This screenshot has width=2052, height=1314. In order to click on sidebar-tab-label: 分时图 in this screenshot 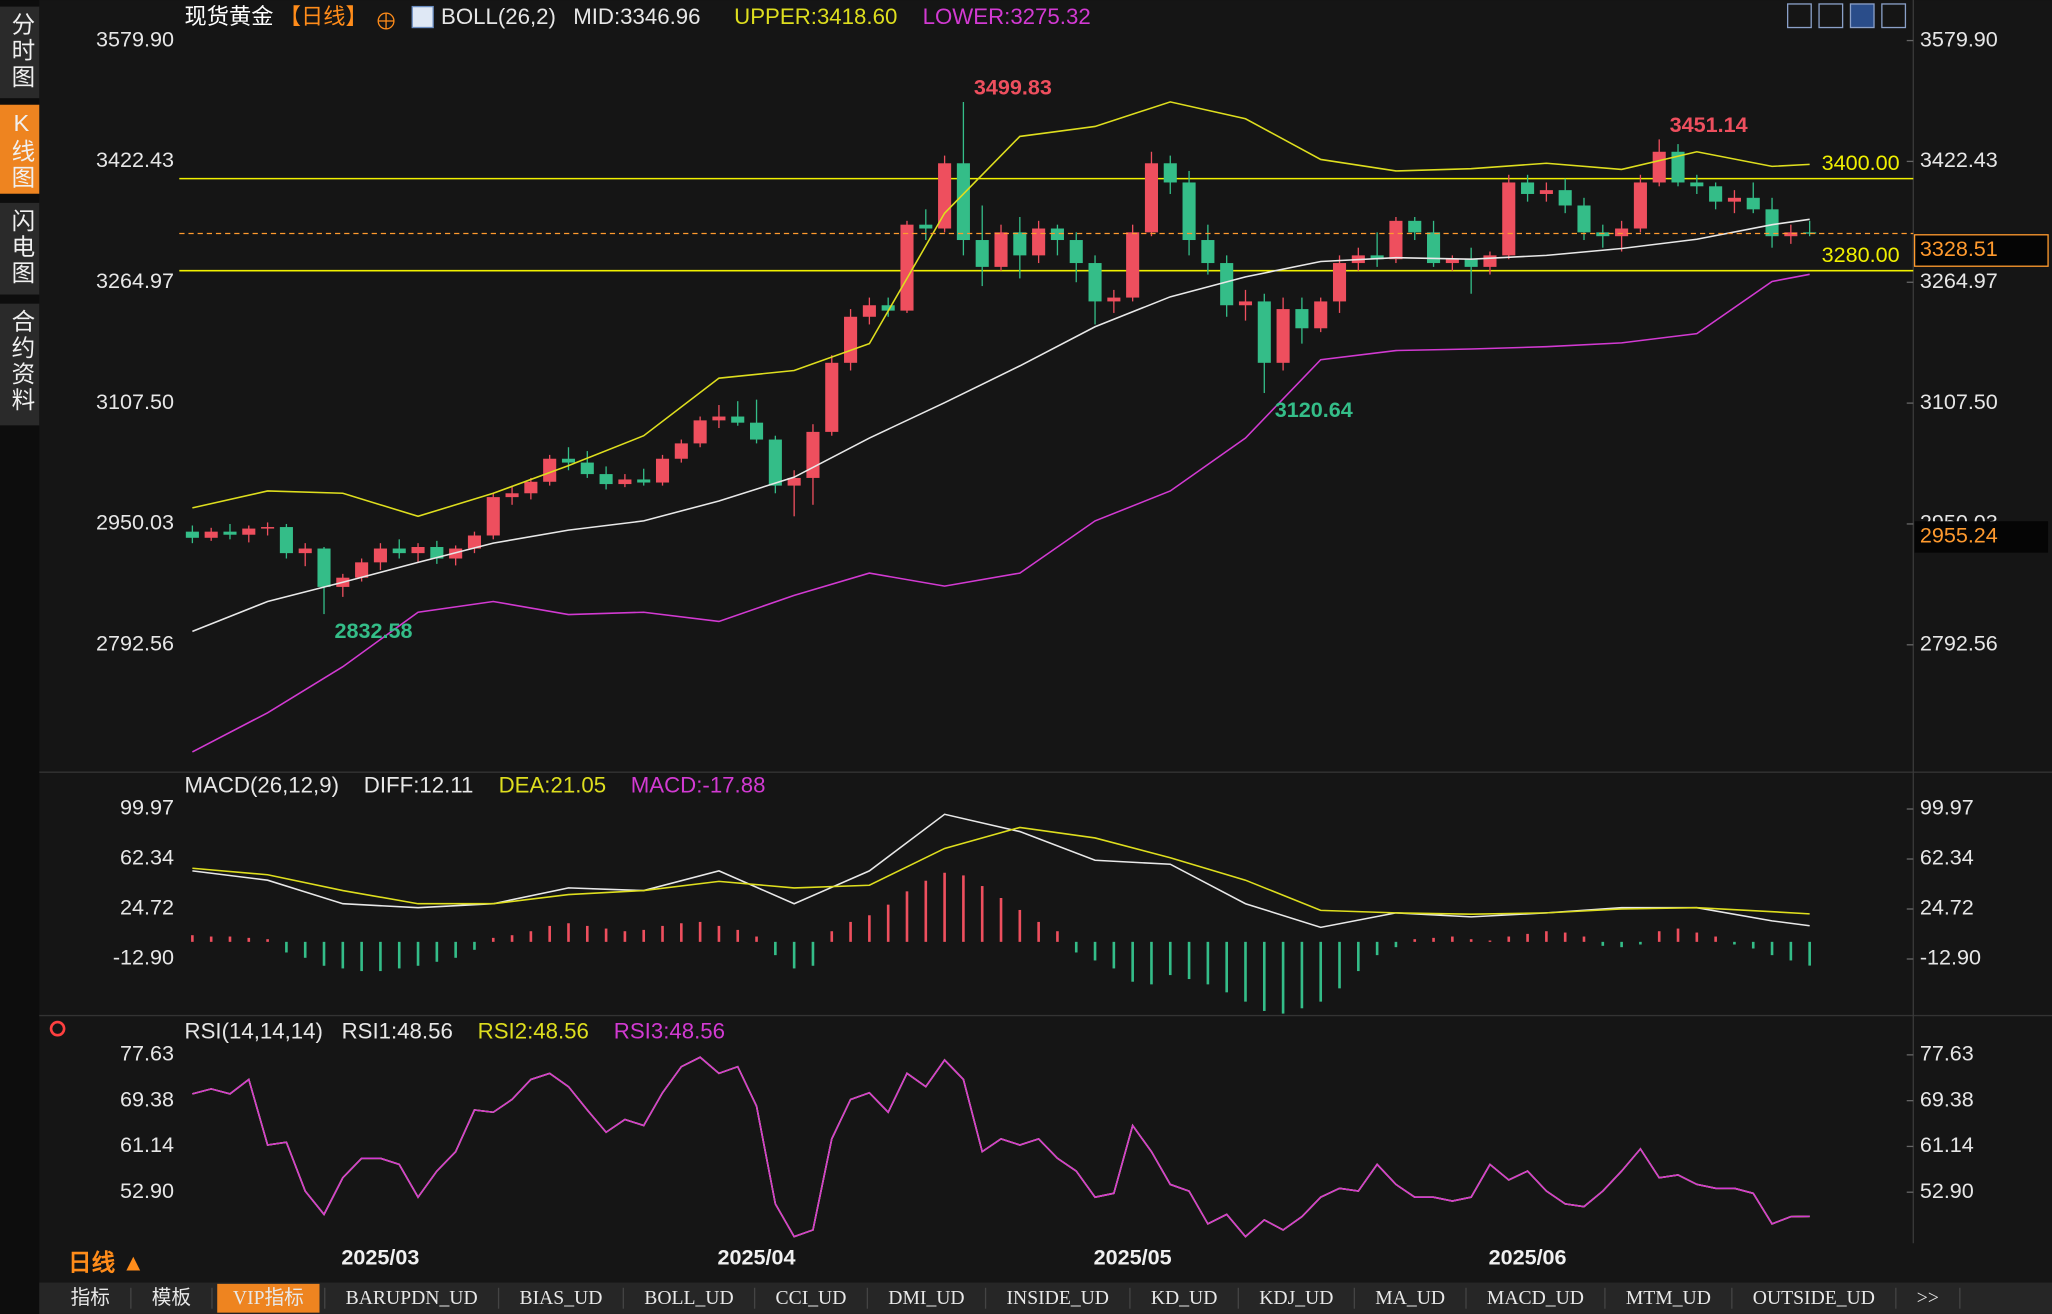, I will do `click(21, 51)`.